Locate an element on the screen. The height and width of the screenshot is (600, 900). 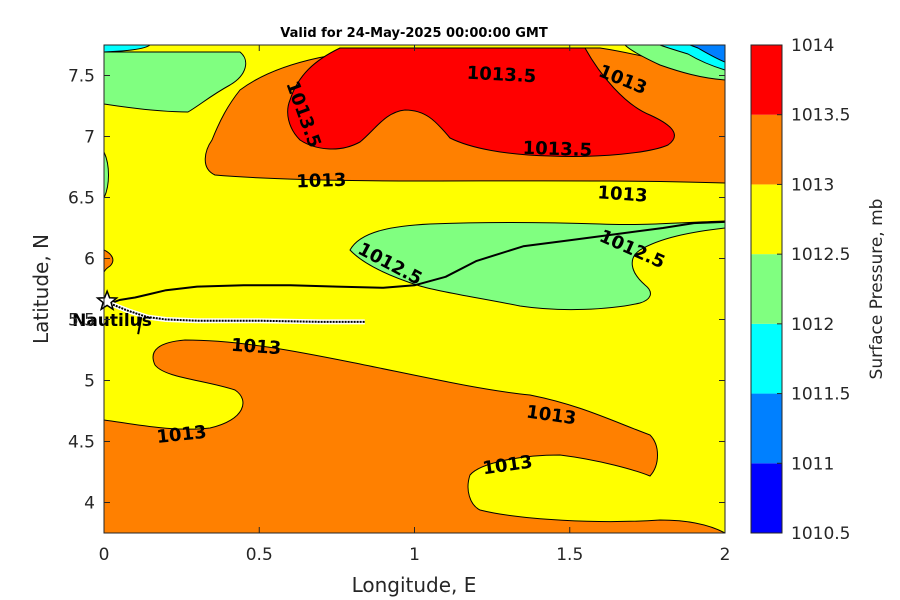
ship-tracks is located at coordinates (417, 277).